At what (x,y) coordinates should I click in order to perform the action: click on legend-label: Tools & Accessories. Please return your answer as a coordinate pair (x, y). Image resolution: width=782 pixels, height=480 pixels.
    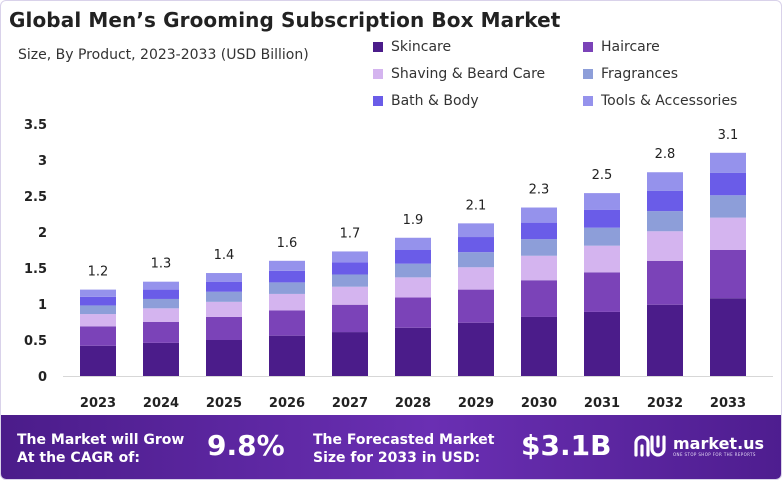
    Looking at the image, I should click on (669, 101).